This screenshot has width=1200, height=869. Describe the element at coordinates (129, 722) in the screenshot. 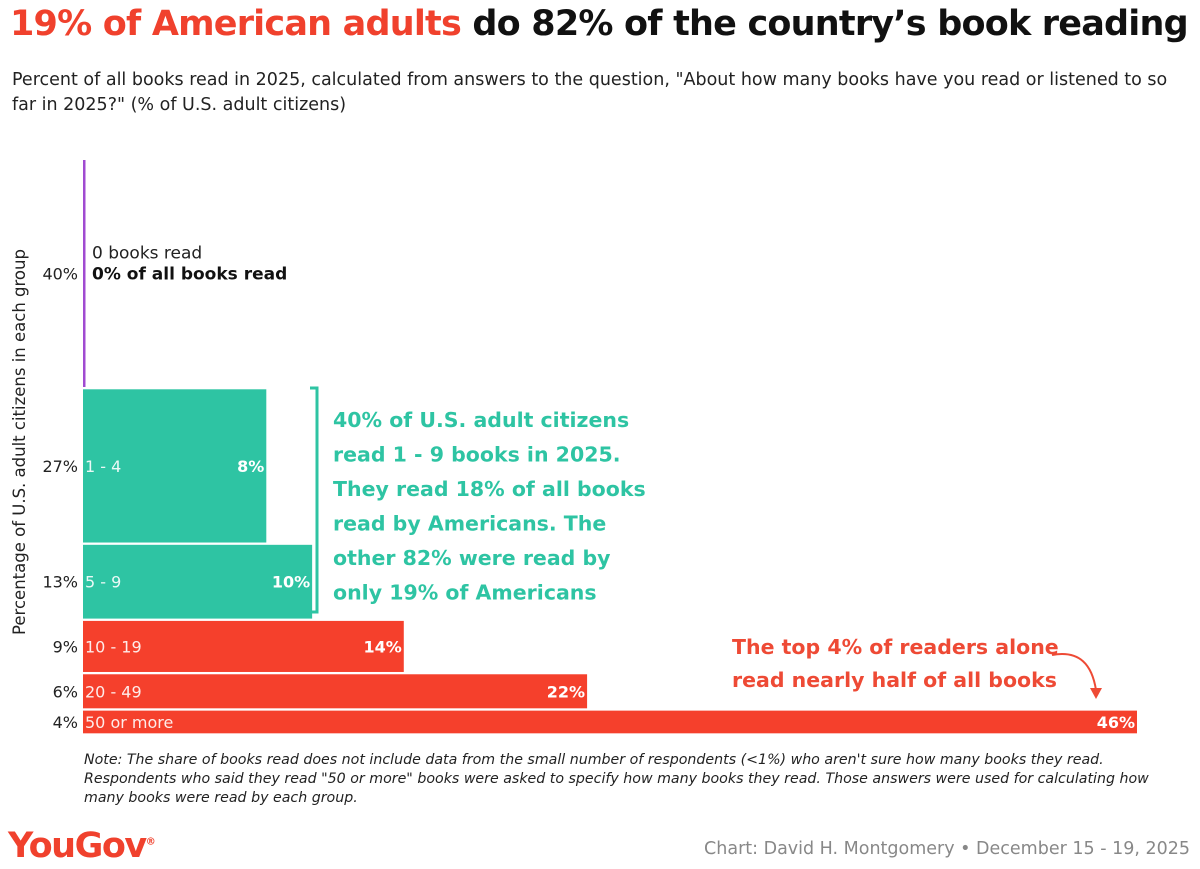

I see `bar-category-label: 50 or more` at that location.